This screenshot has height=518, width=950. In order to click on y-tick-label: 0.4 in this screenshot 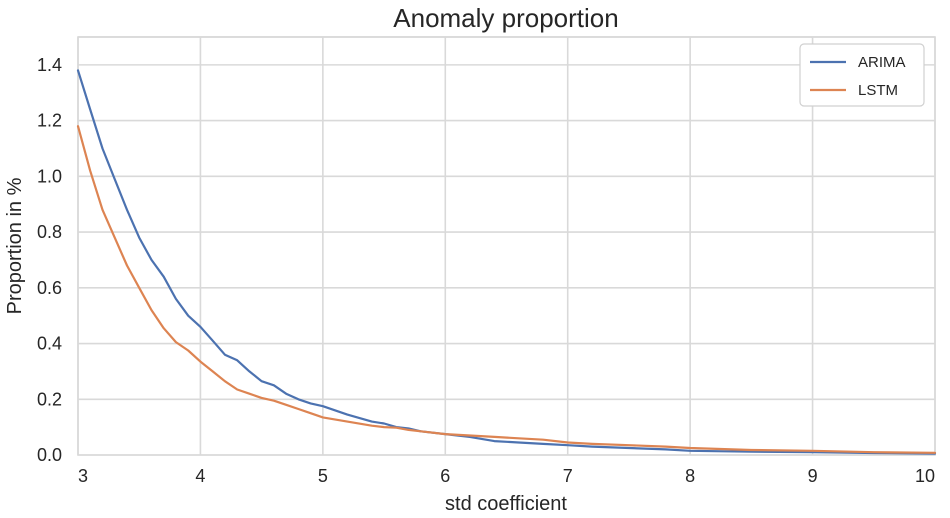, I will do `click(49, 344)`.